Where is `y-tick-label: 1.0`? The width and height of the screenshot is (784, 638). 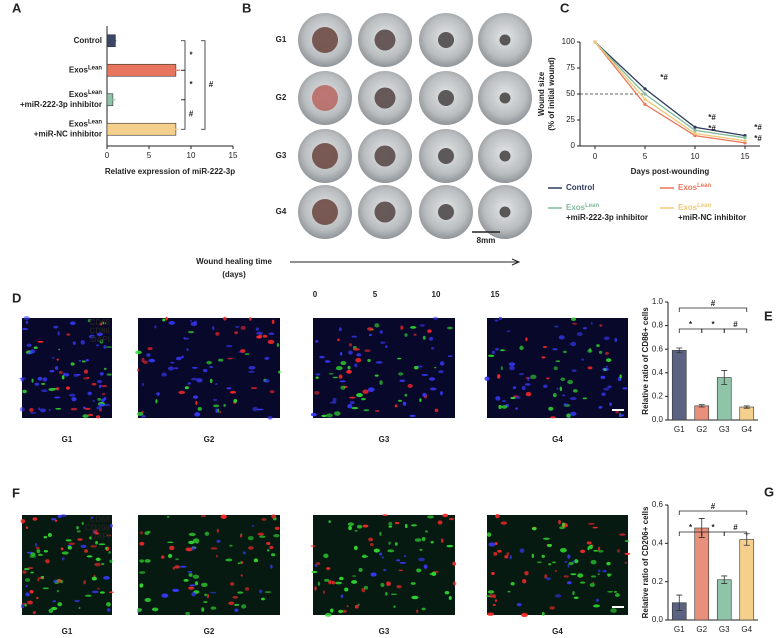
y-tick-label: 1.0 is located at coordinates (658, 301).